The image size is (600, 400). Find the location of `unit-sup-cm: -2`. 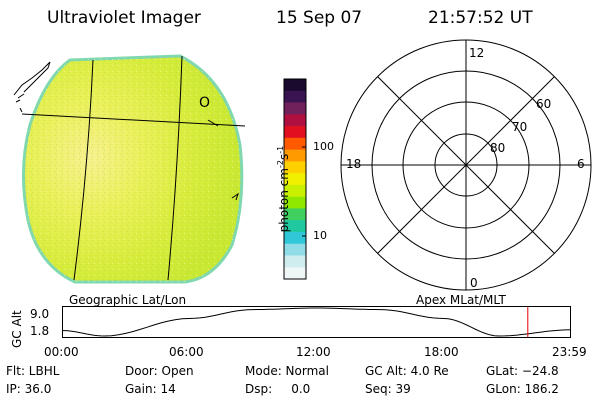

unit-sup-cm: -2 is located at coordinates (280, 164).